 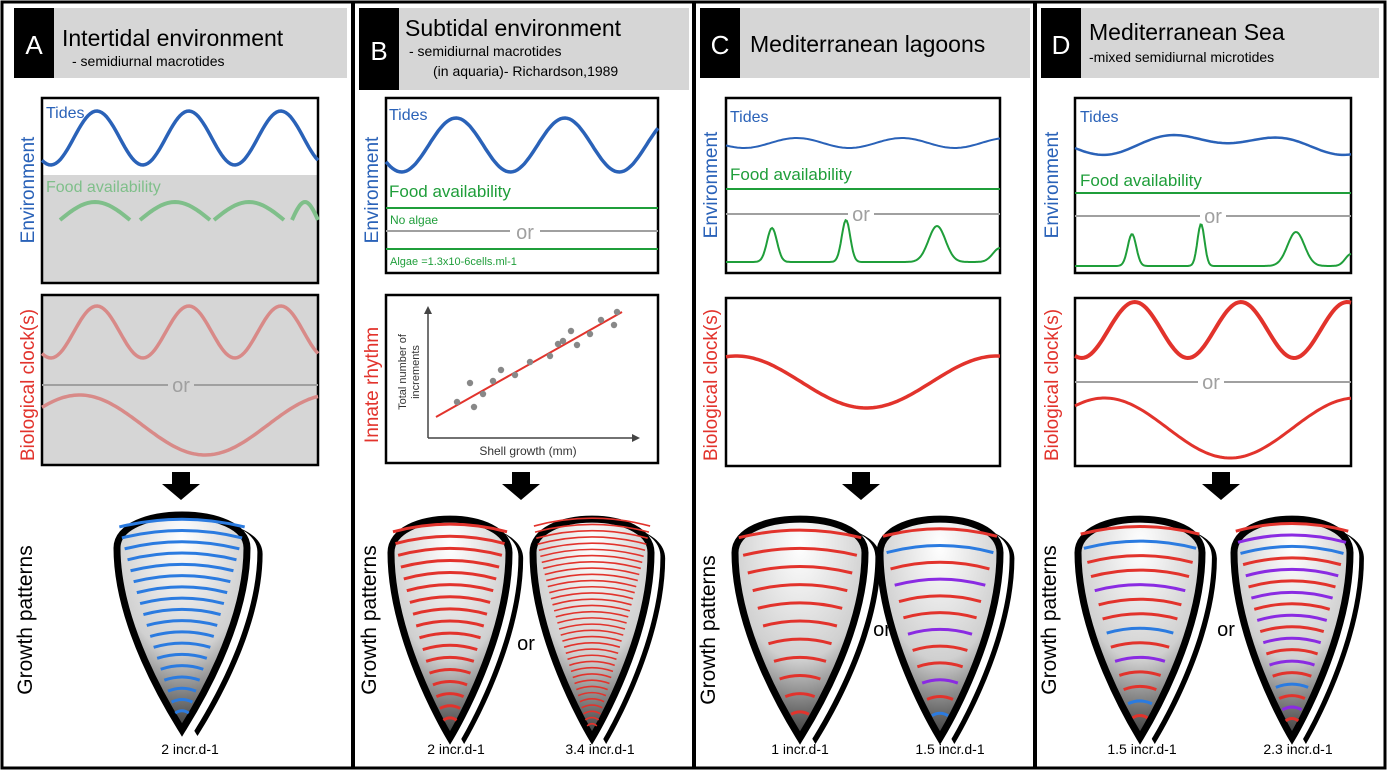 What do you see at coordinates (1187, 32) in the screenshot?
I see `panel-title: Mediterranean Sea` at bounding box center [1187, 32].